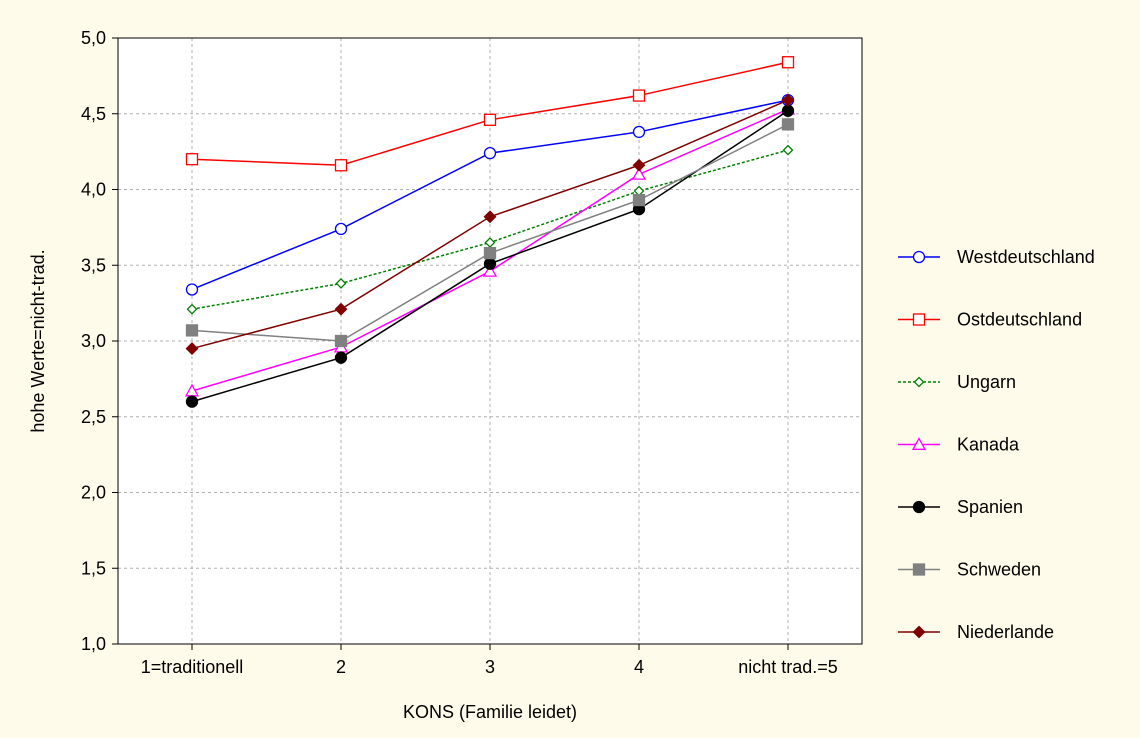 The width and height of the screenshot is (1140, 738). What do you see at coordinates (639, 667) in the screenshot?
I see `x-tick-label: 4` at bounding box center [639, 667].